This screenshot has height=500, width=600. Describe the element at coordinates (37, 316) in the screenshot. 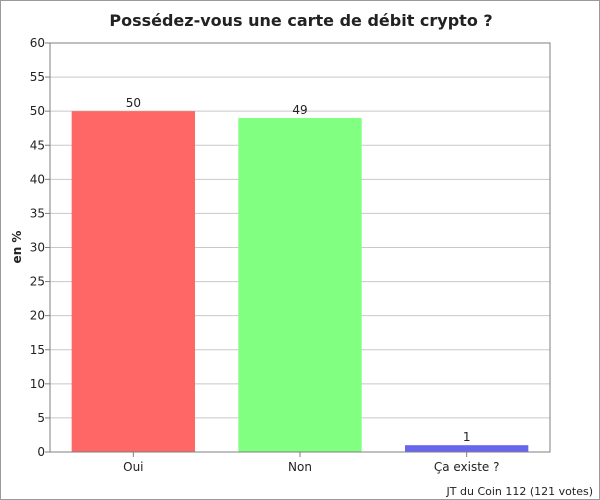

I see `y-tick-label: 20` at that location.